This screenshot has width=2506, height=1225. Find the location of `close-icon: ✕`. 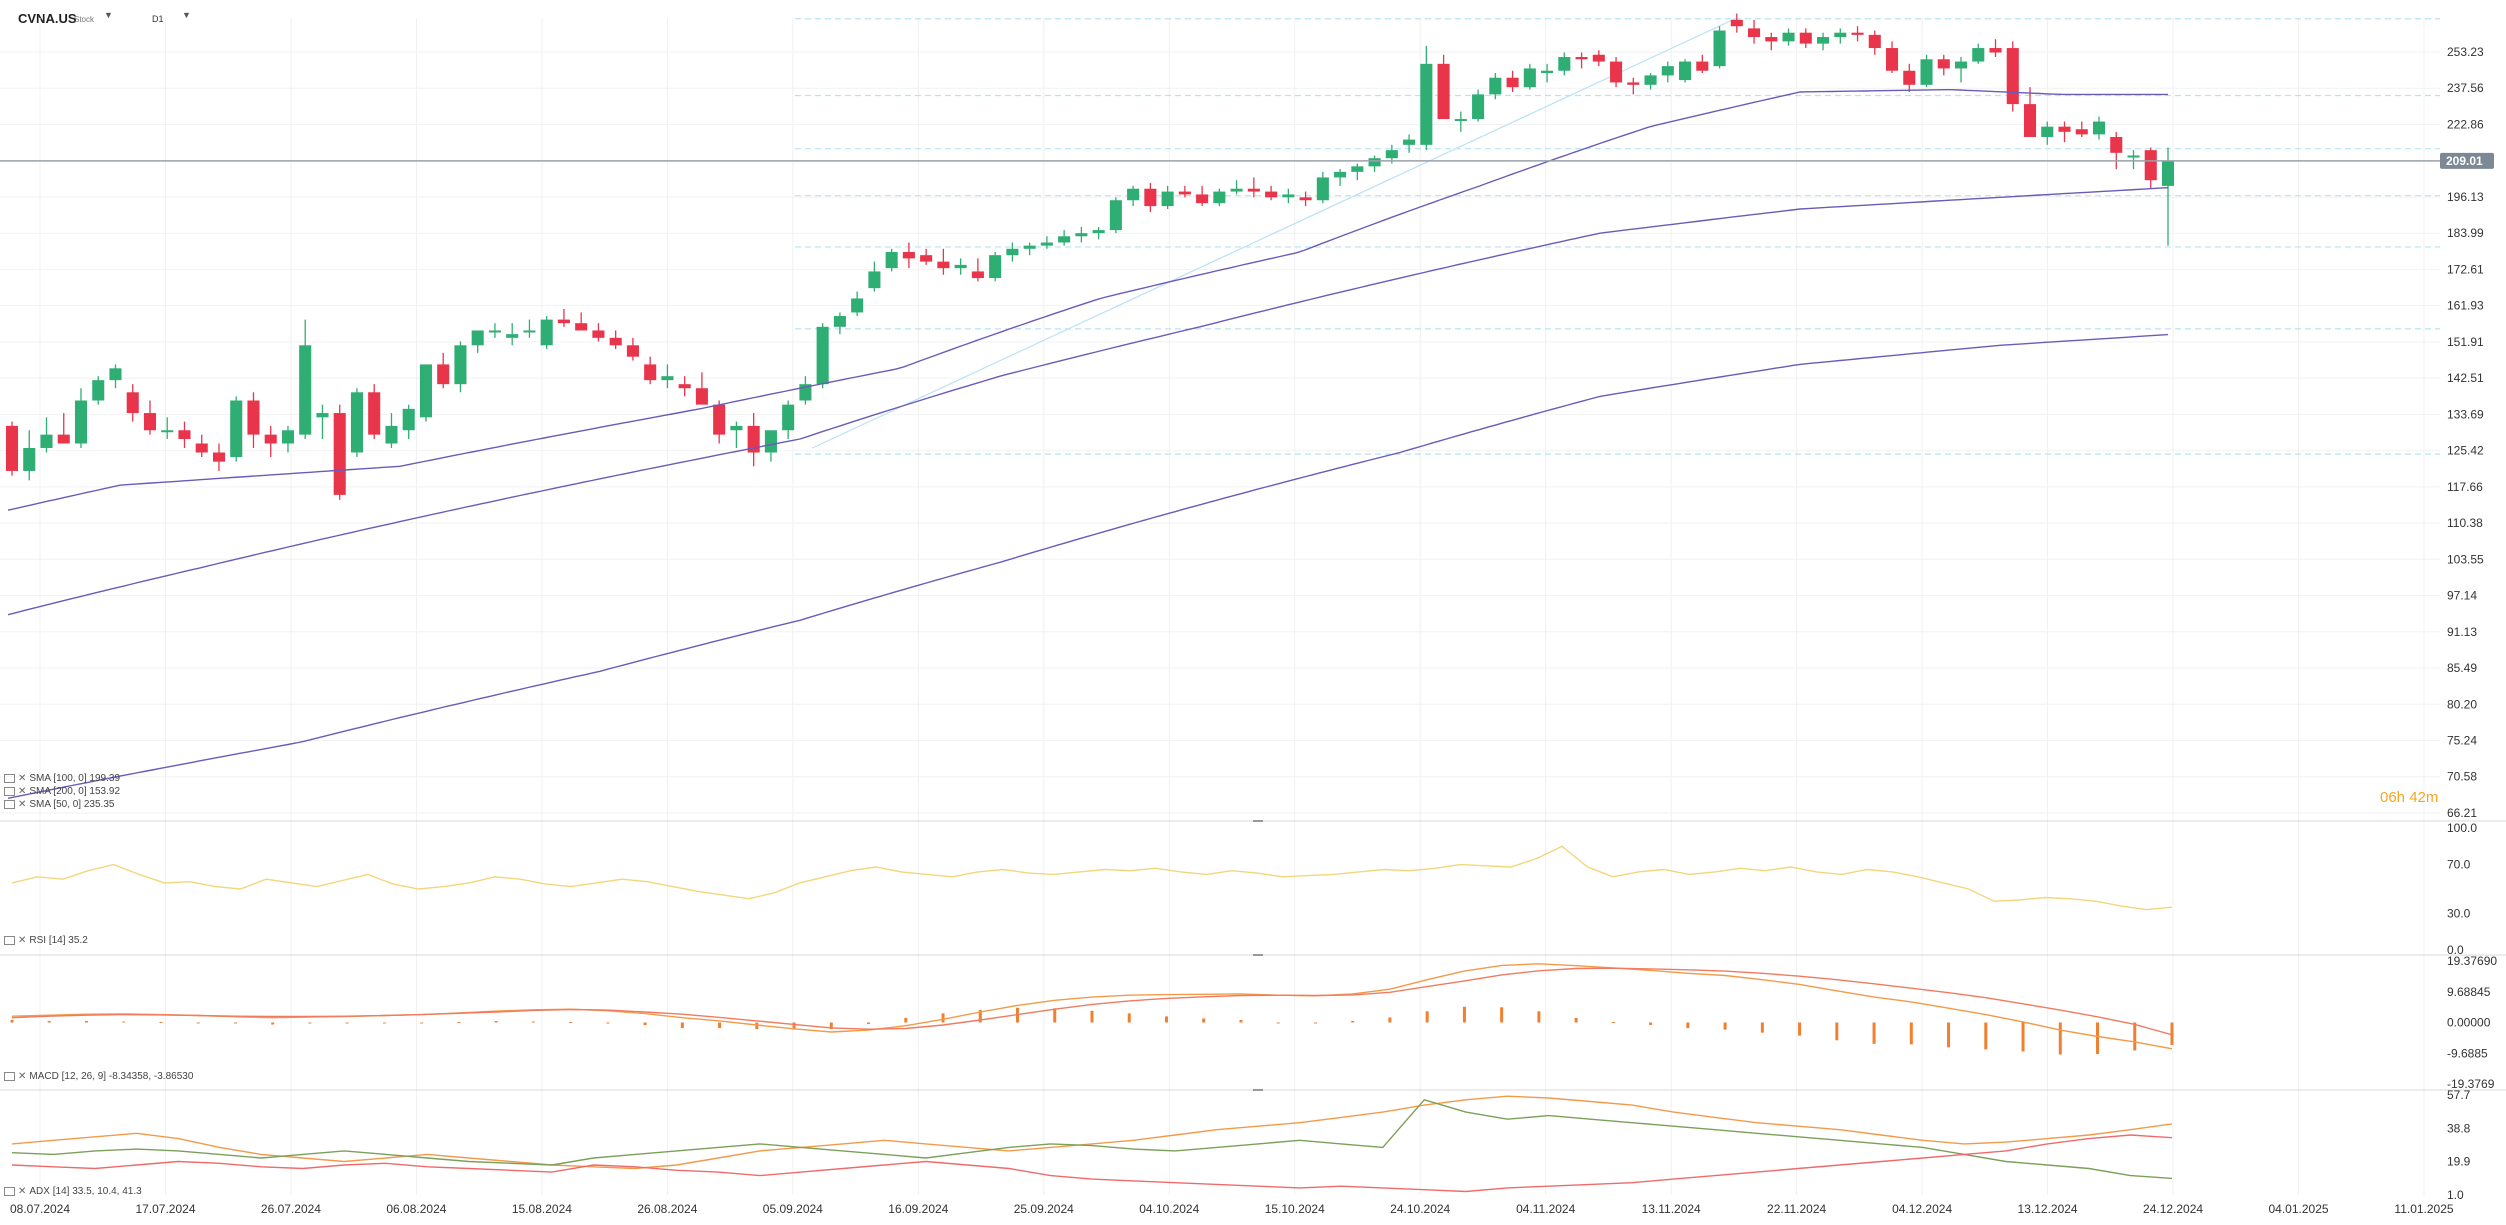

close-icon: ✕ is located at coordinates (22, 804).